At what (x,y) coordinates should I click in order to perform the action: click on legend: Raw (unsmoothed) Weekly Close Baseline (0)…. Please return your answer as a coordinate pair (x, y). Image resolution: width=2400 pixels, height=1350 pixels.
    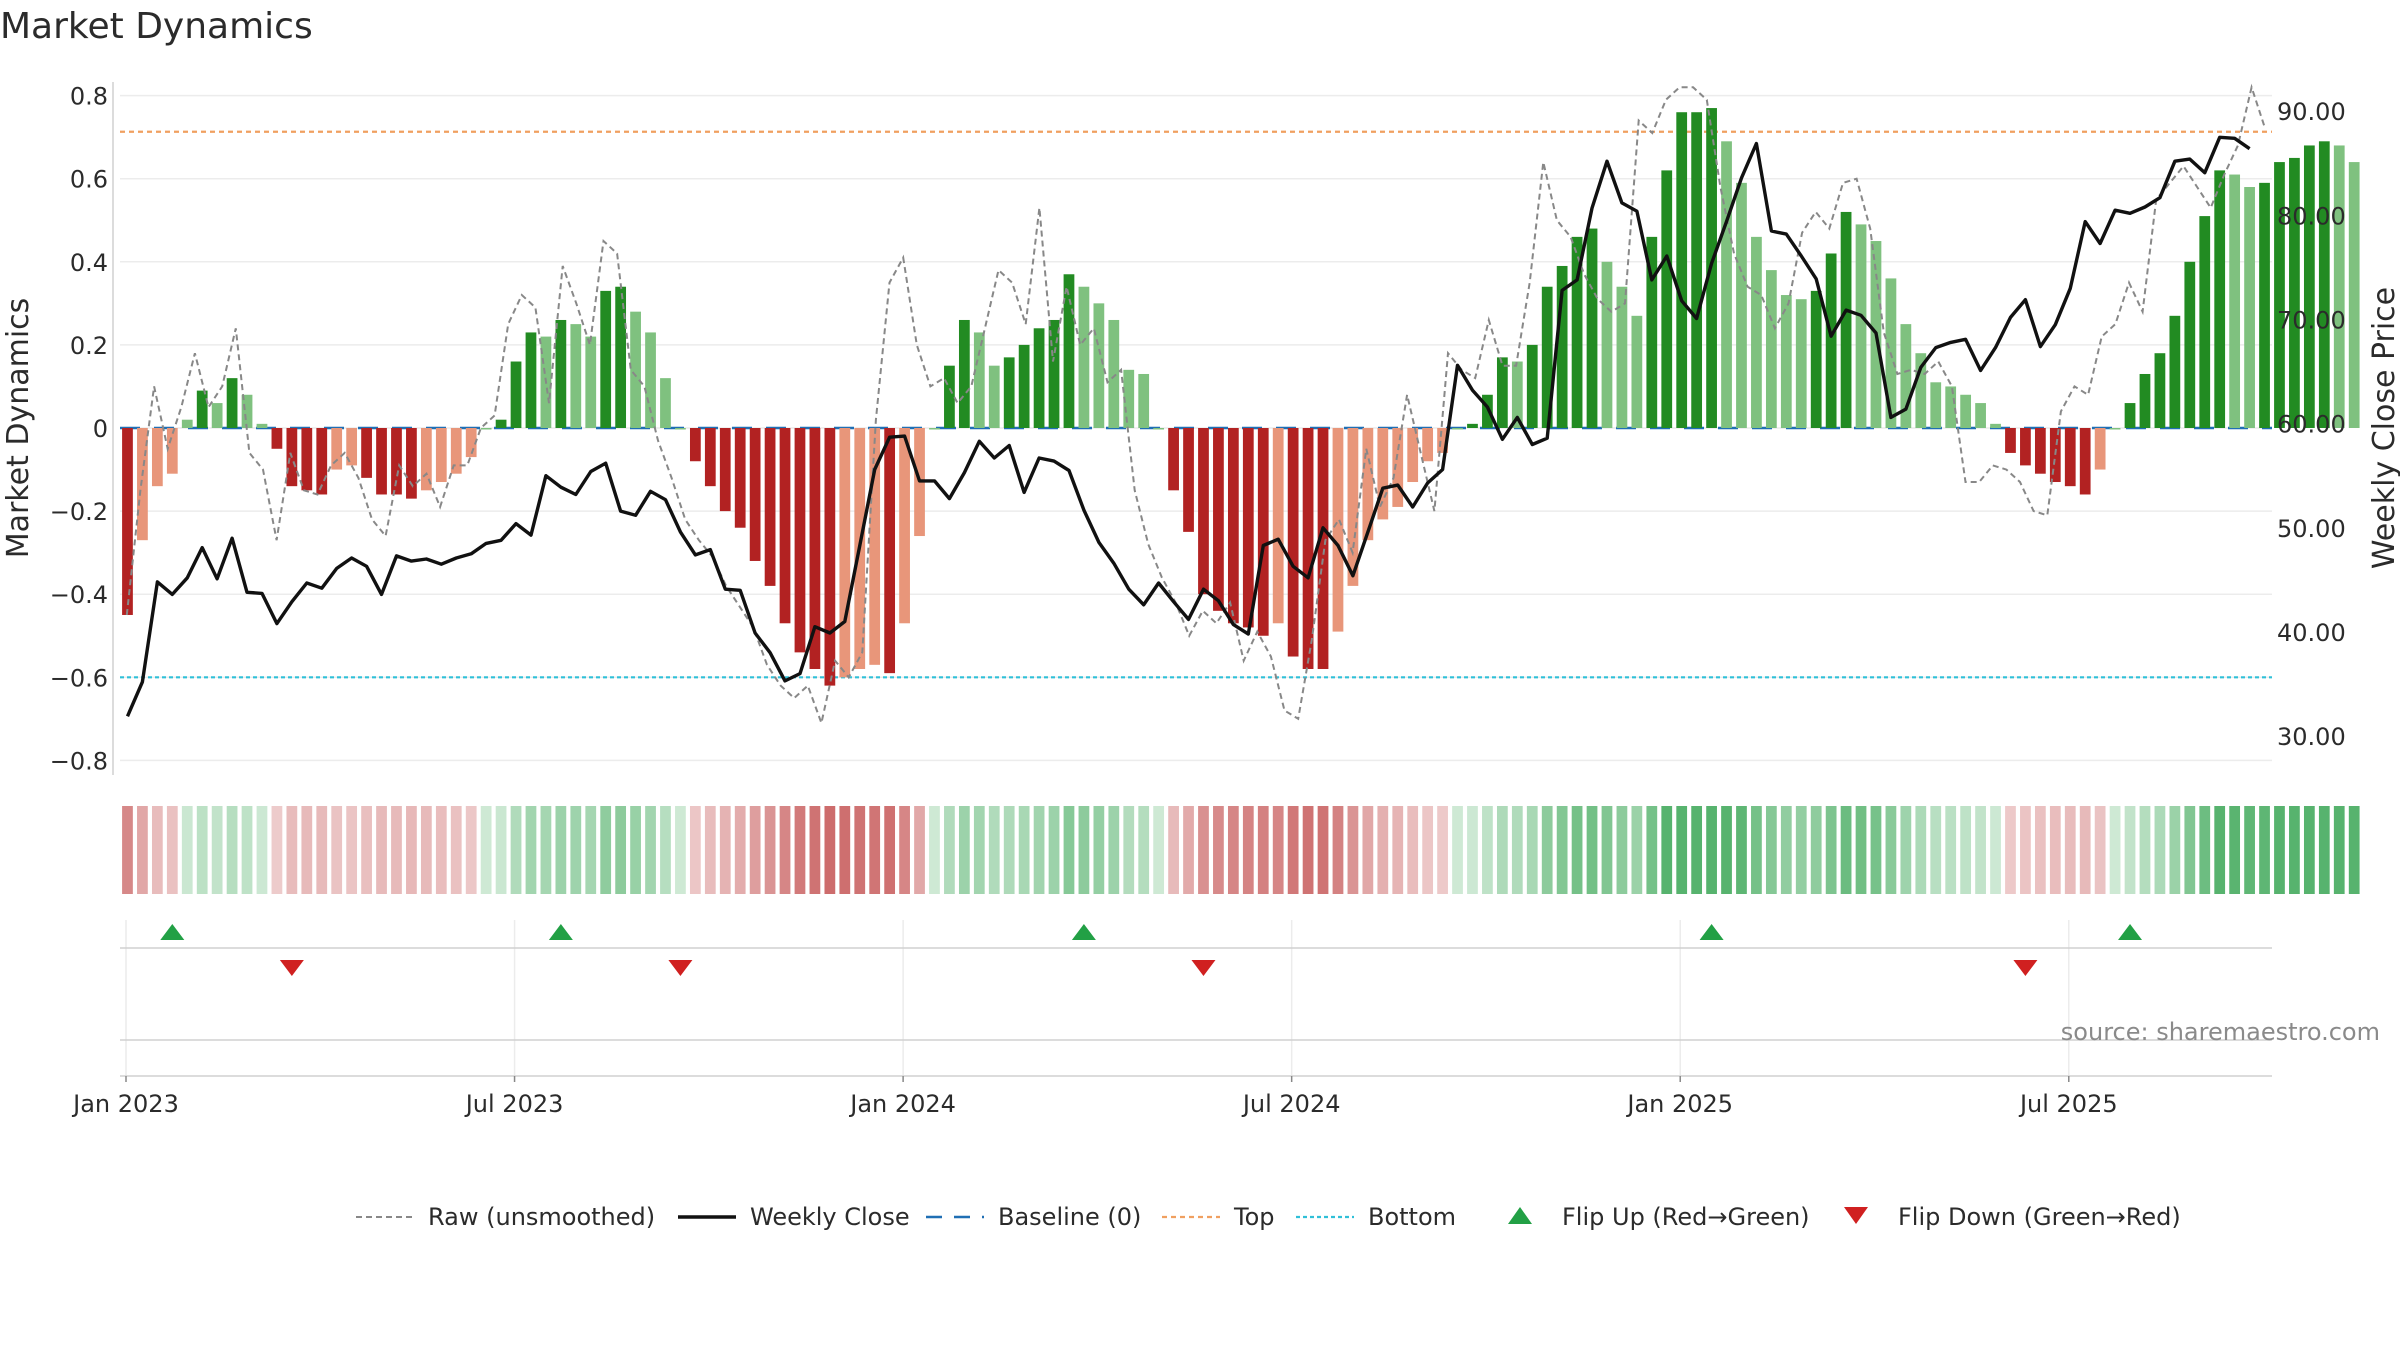
    Looking at the image, I should click on (1268, 1217).